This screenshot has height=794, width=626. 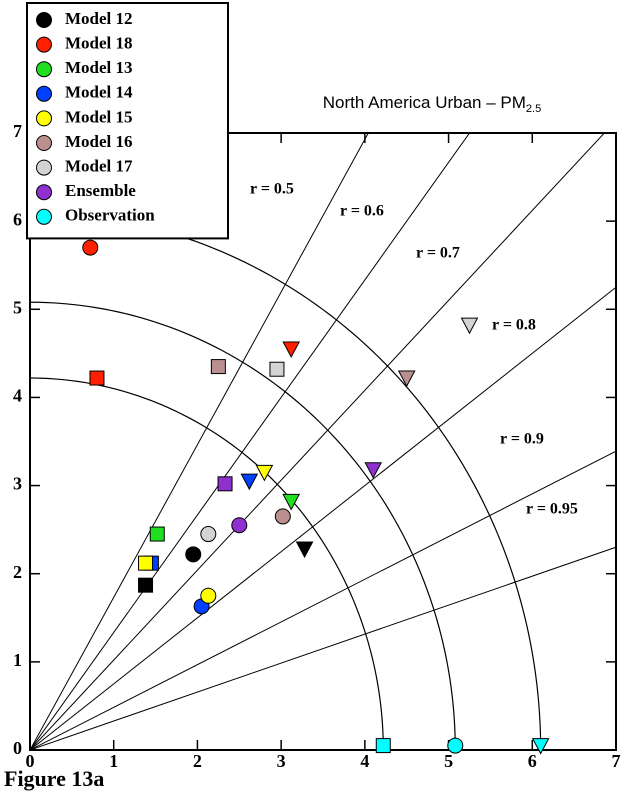 I want to click on legend-label: Ensemble, so click(x=100, y=190).